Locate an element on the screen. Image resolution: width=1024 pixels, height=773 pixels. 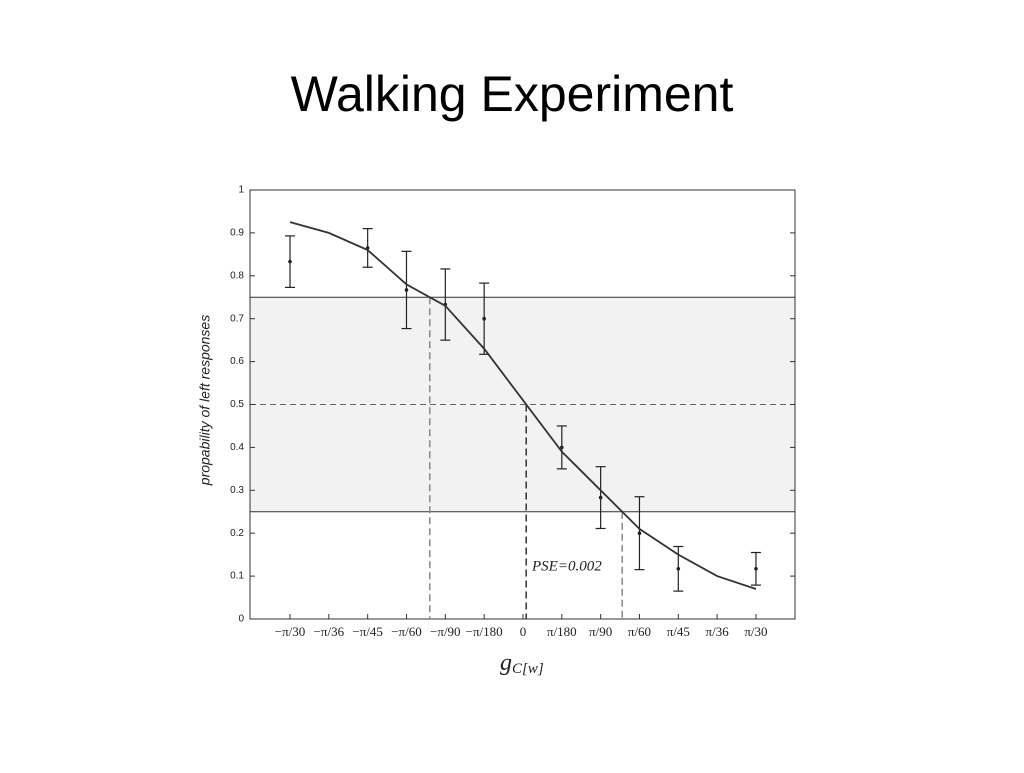
y-tick-label: 0.2 is located at coordinates (237, 533).